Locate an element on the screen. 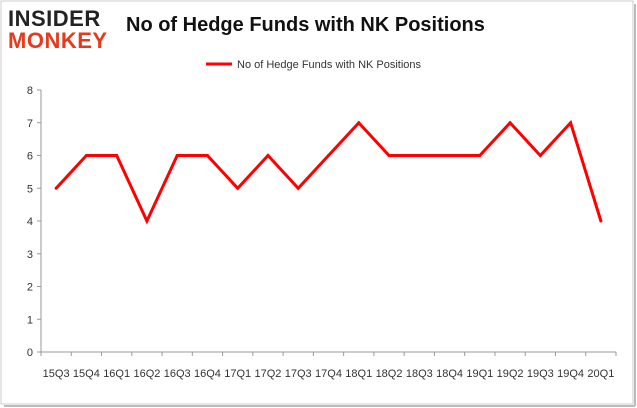 The height and width of the screenshot is (408, 637). x-tick-label: 17Q3 is located at coordinates (298, 374).